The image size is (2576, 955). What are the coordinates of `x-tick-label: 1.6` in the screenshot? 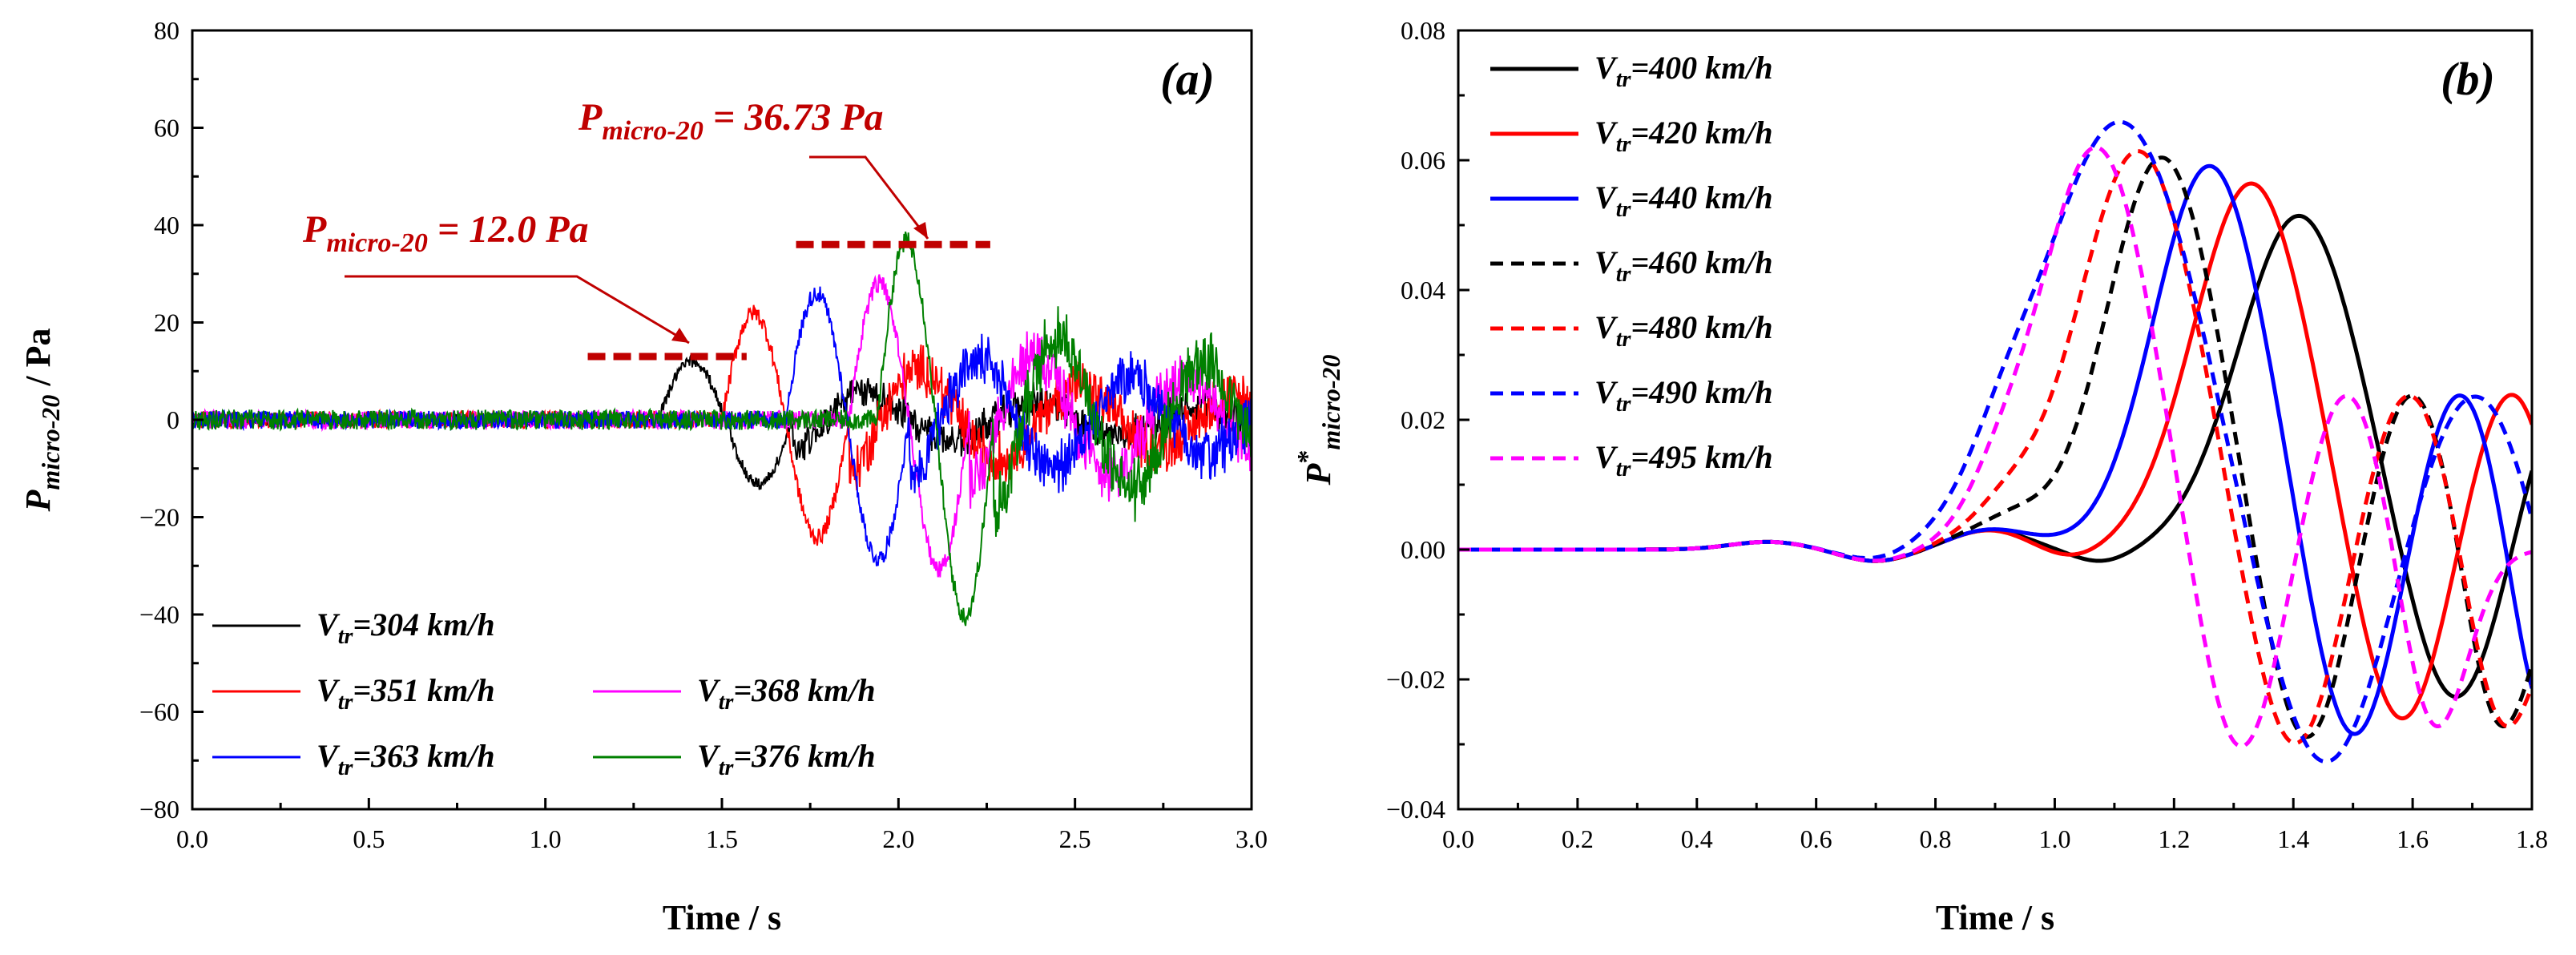 It's located at (2413, 838).